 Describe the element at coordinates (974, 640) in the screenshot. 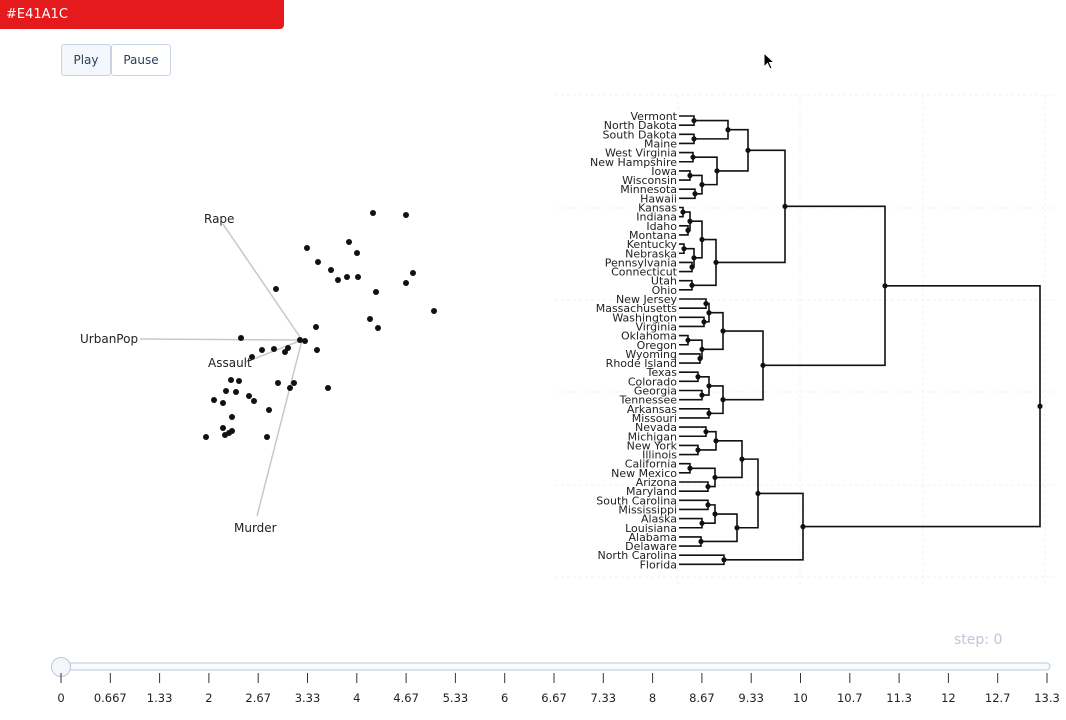

I see `step-prefix: step:` at that location.